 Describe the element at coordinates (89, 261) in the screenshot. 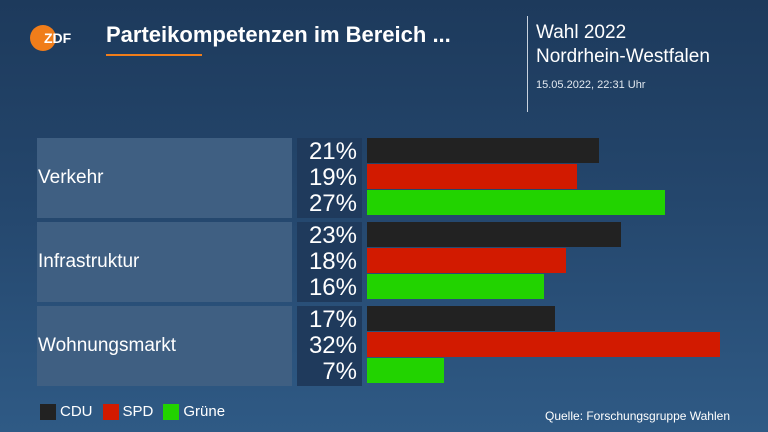

I see `category-label-infrastruktur: Infrastruktur` at that location.